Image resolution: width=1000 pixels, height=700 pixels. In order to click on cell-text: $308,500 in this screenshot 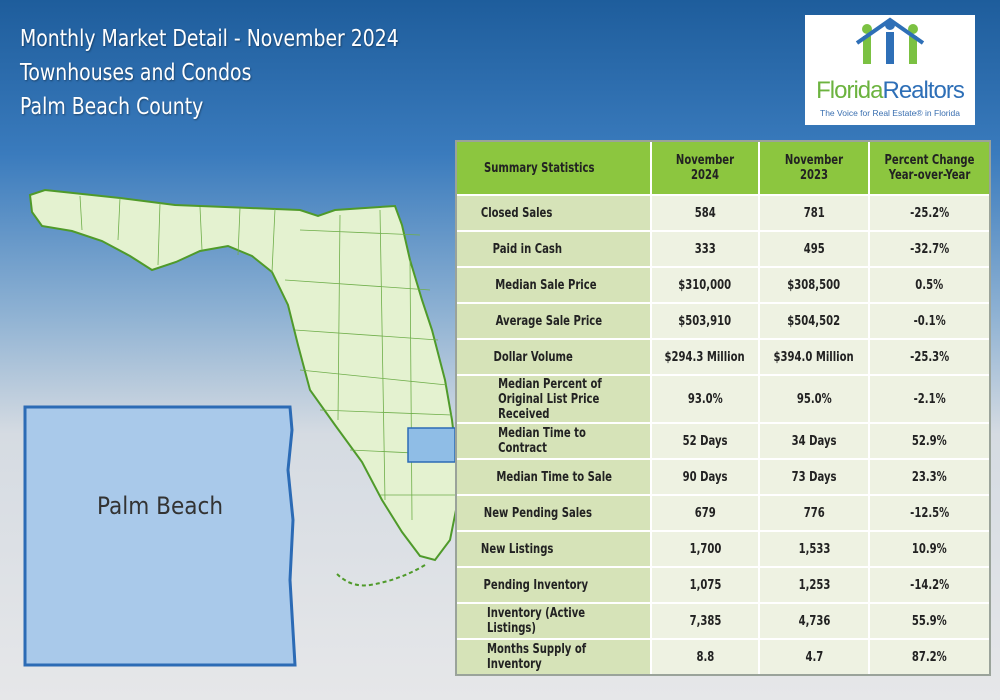, I will do `click(814, 285)`.